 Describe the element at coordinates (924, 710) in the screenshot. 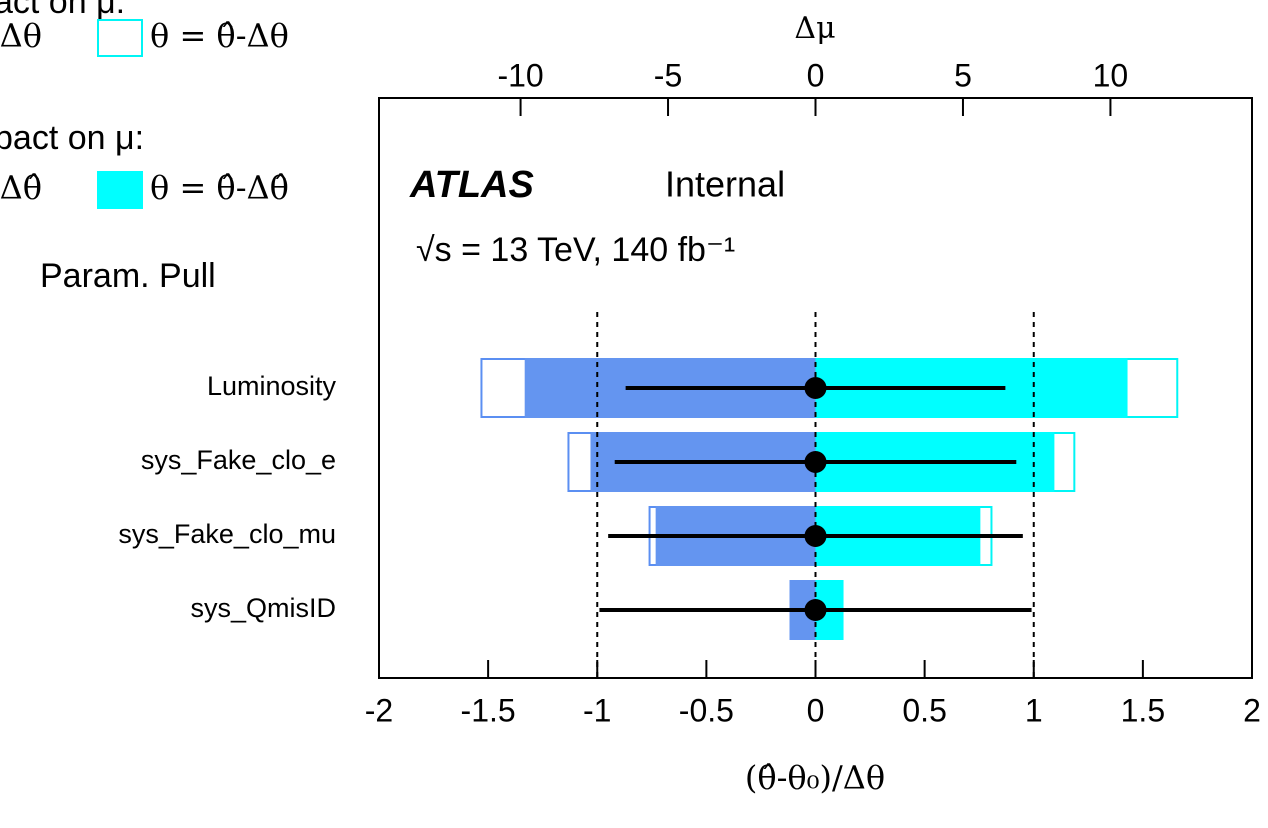

I see `x-tick-label: 0.5` at that location.